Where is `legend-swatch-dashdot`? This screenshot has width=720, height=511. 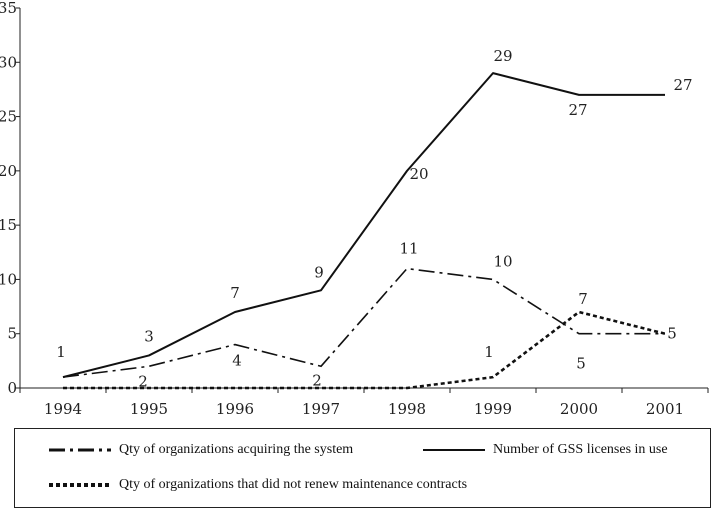
legend-swatch-dashdot is located at coordinates (80, 450).